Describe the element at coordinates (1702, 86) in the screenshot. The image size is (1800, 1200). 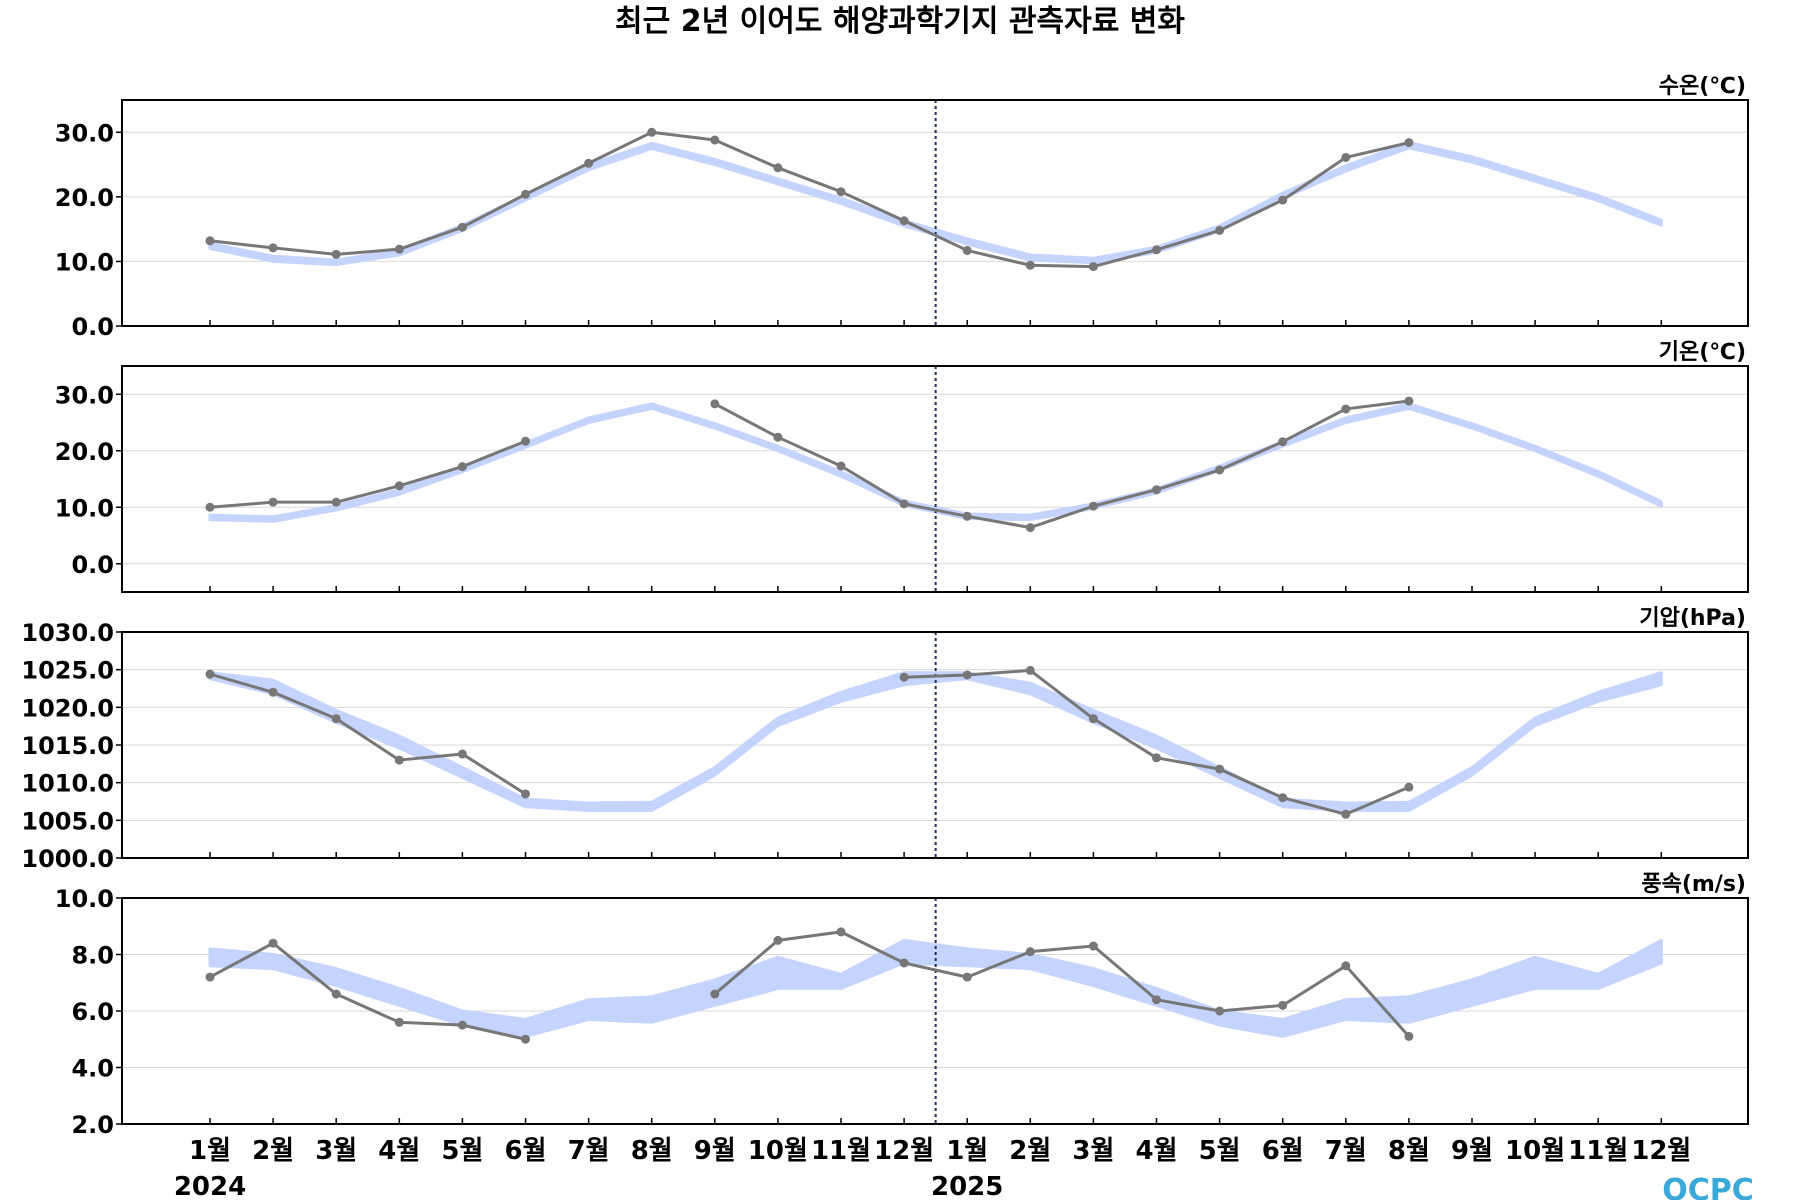
I see `panel-unit-label: 수온(℃)` at that location.